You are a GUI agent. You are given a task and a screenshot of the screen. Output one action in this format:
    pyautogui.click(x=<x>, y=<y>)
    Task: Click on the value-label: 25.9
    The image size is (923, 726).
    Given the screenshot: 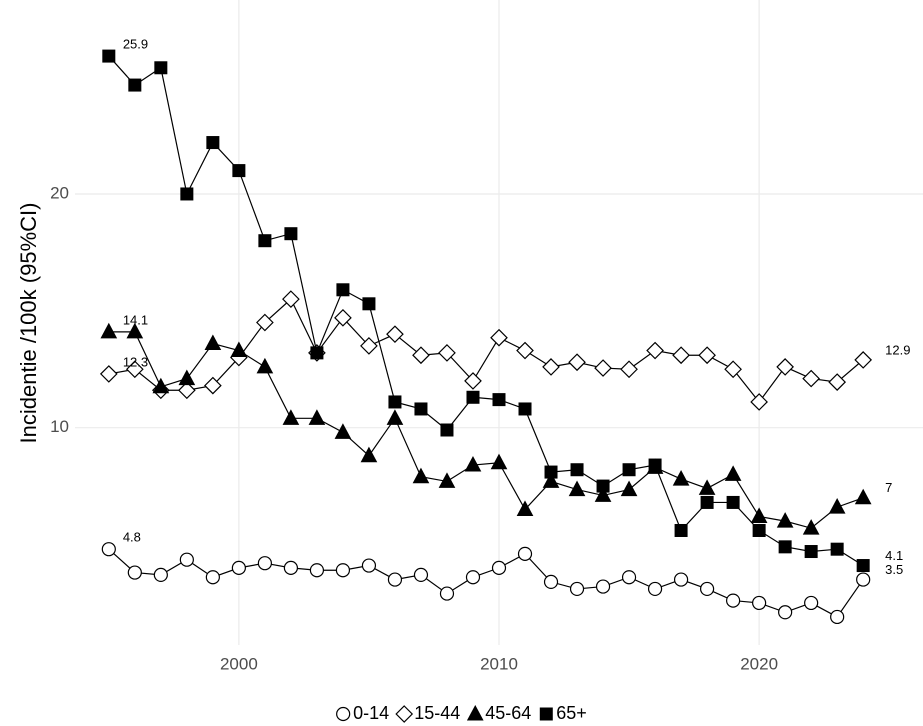 What is the action you would take?
    pyautogui.click(x=135, y=44)
    